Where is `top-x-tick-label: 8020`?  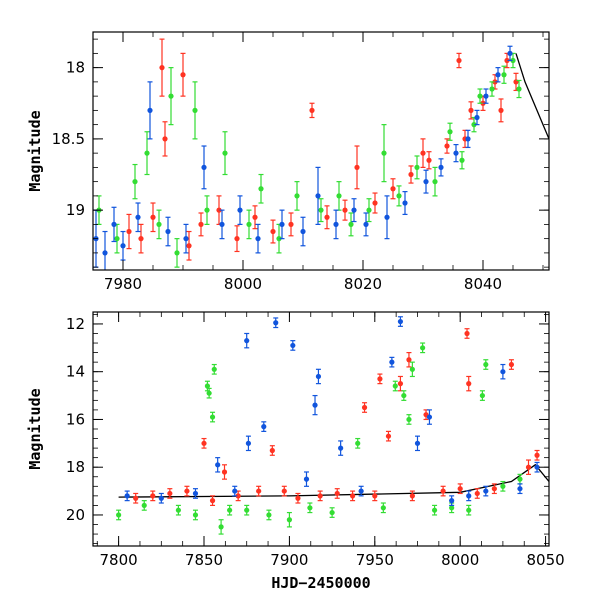
top-x-tick-label: 8020 is located at coordinates (363, 284).